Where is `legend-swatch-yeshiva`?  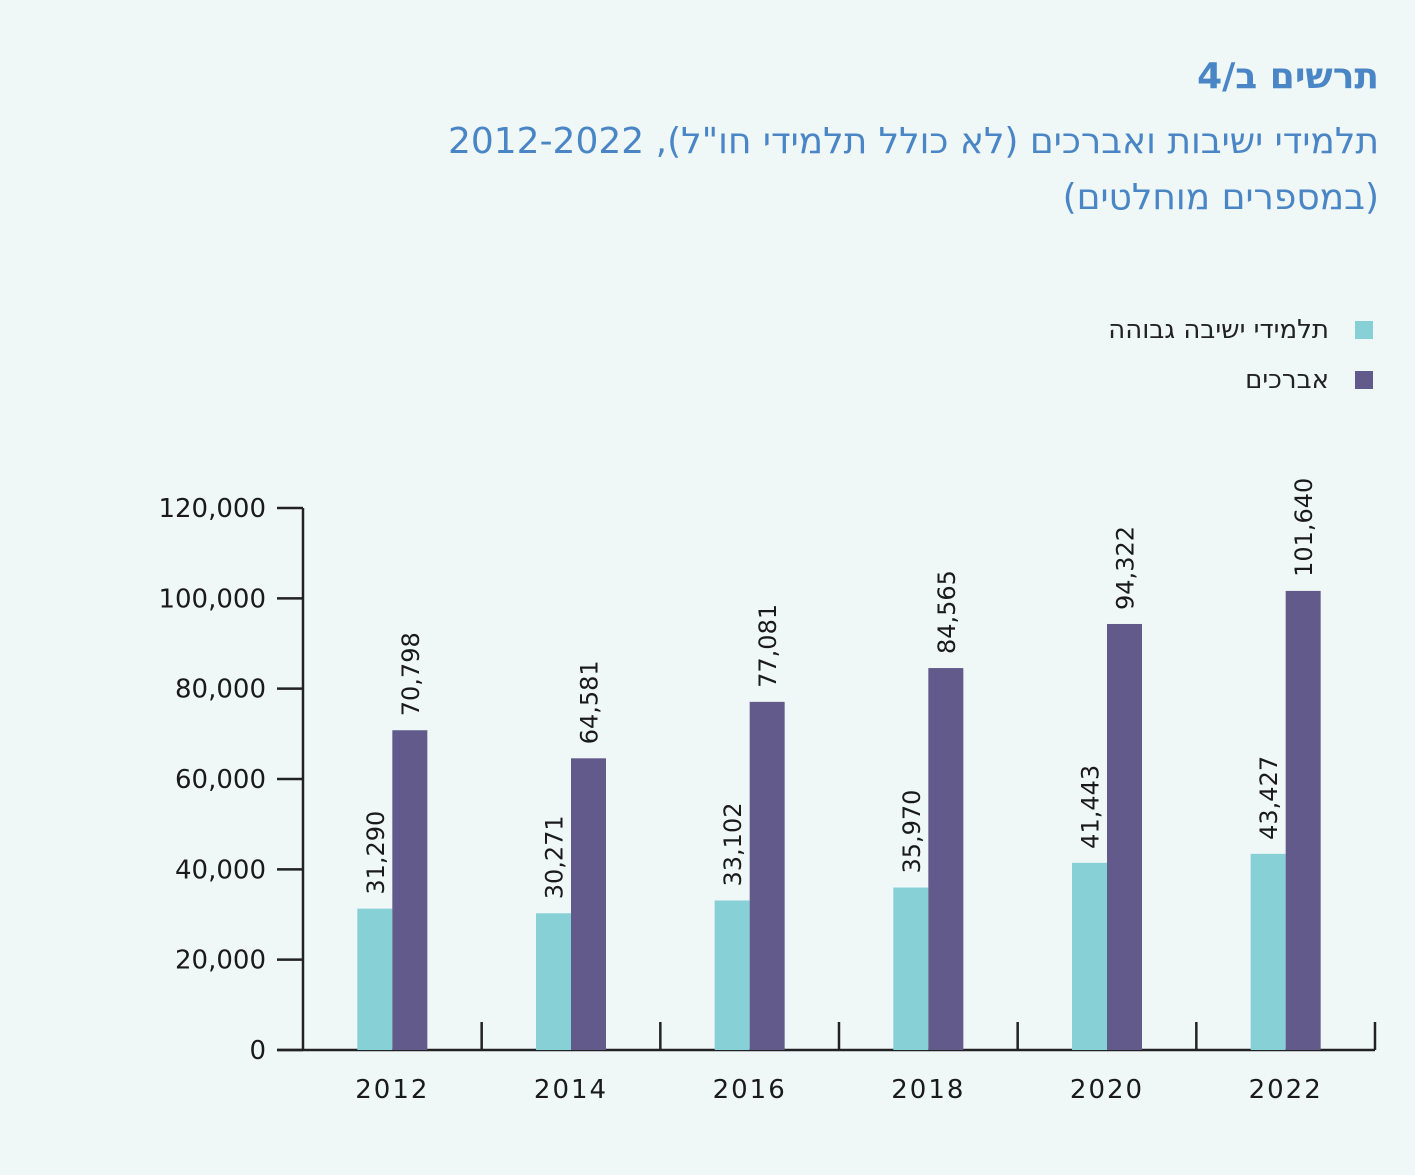
legend-swatch-yeshiva is located at coordinates (1364, 330).